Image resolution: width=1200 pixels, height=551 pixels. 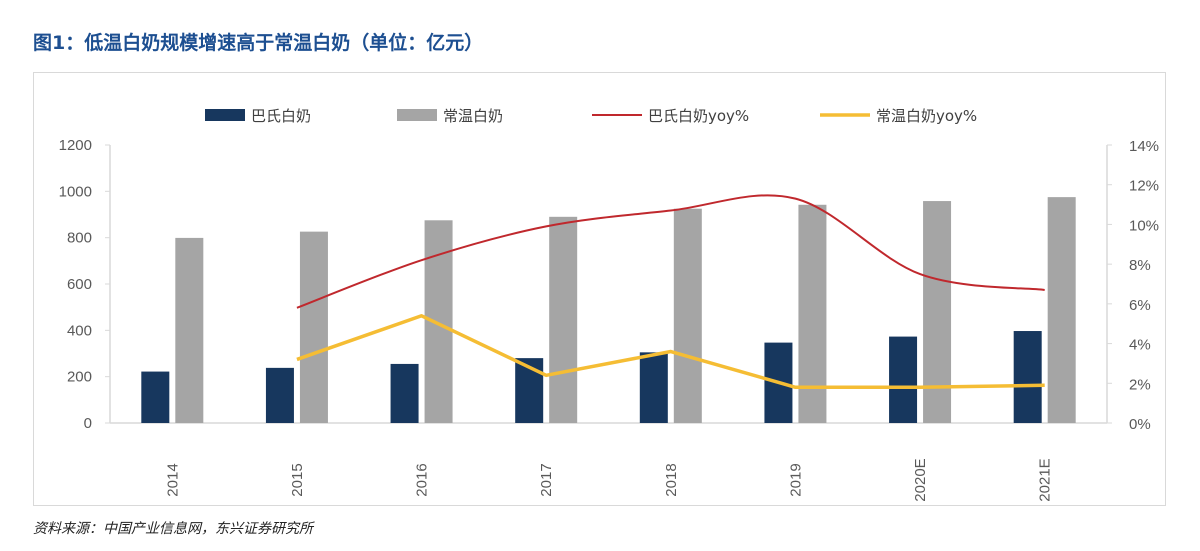 What do you see at coordinates (546, 479) in the screenshot?
I see `x-tick-label: 2017` at bounding box center [546, 479].